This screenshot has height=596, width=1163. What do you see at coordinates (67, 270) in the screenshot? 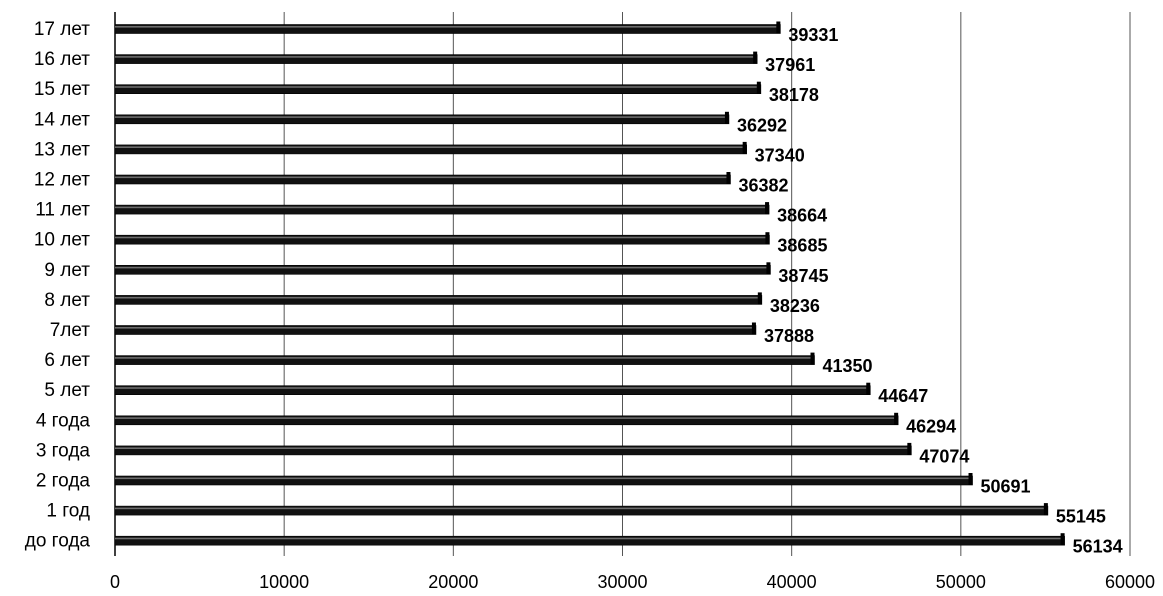
I see `category-label: 9 лет` at bounding box center [67, 270].